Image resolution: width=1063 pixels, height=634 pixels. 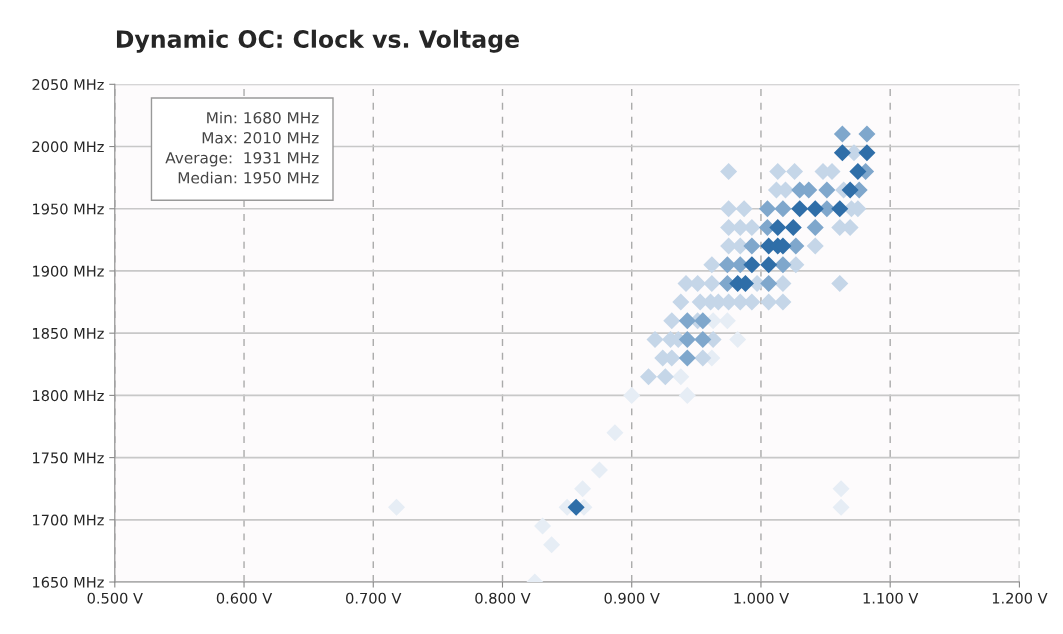 What do you see at coordinates (242, 159) in the screenshot?
I see `annotation: Average: 1931 MHz` at bounding box center [242, 159].